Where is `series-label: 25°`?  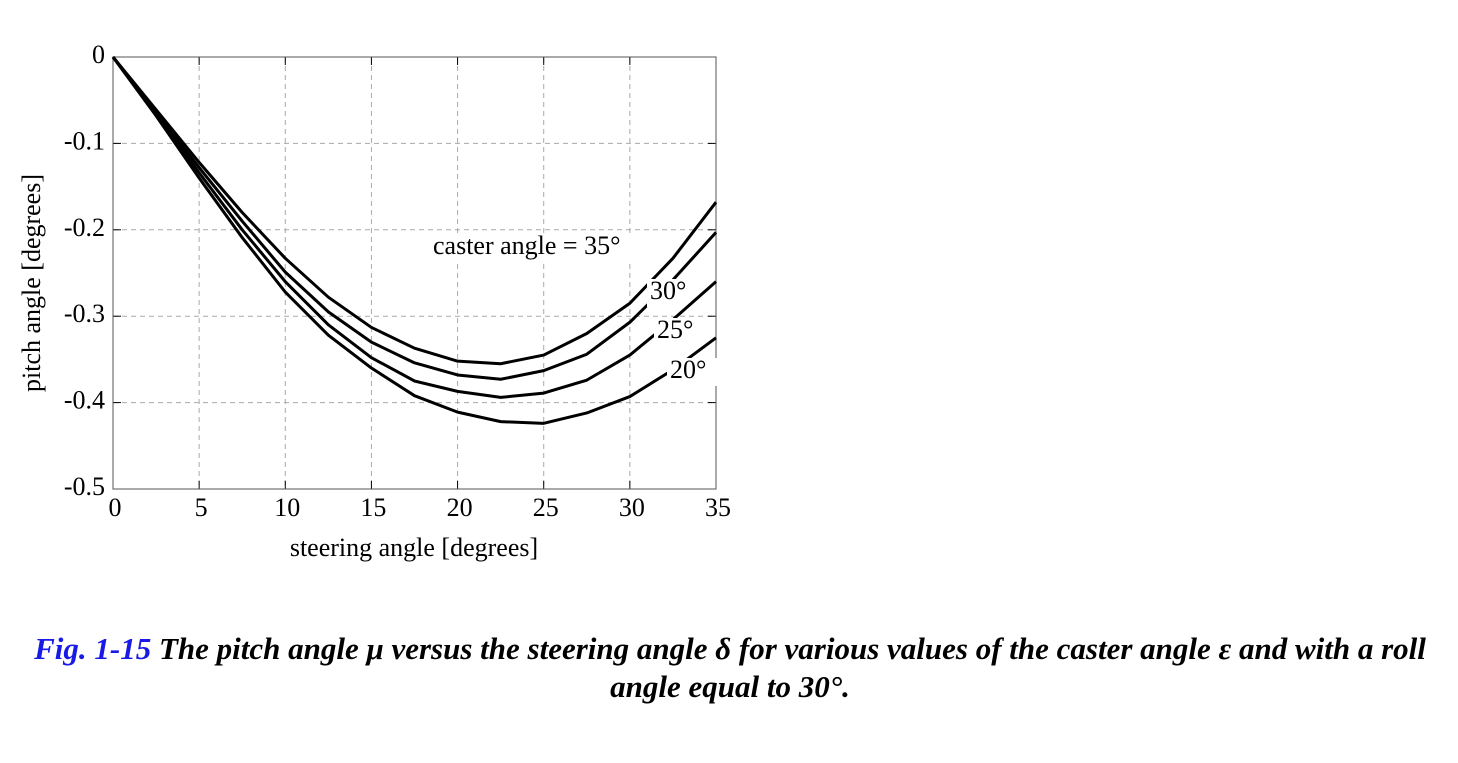
series-label: 25° is located at coordinates (675, 329).